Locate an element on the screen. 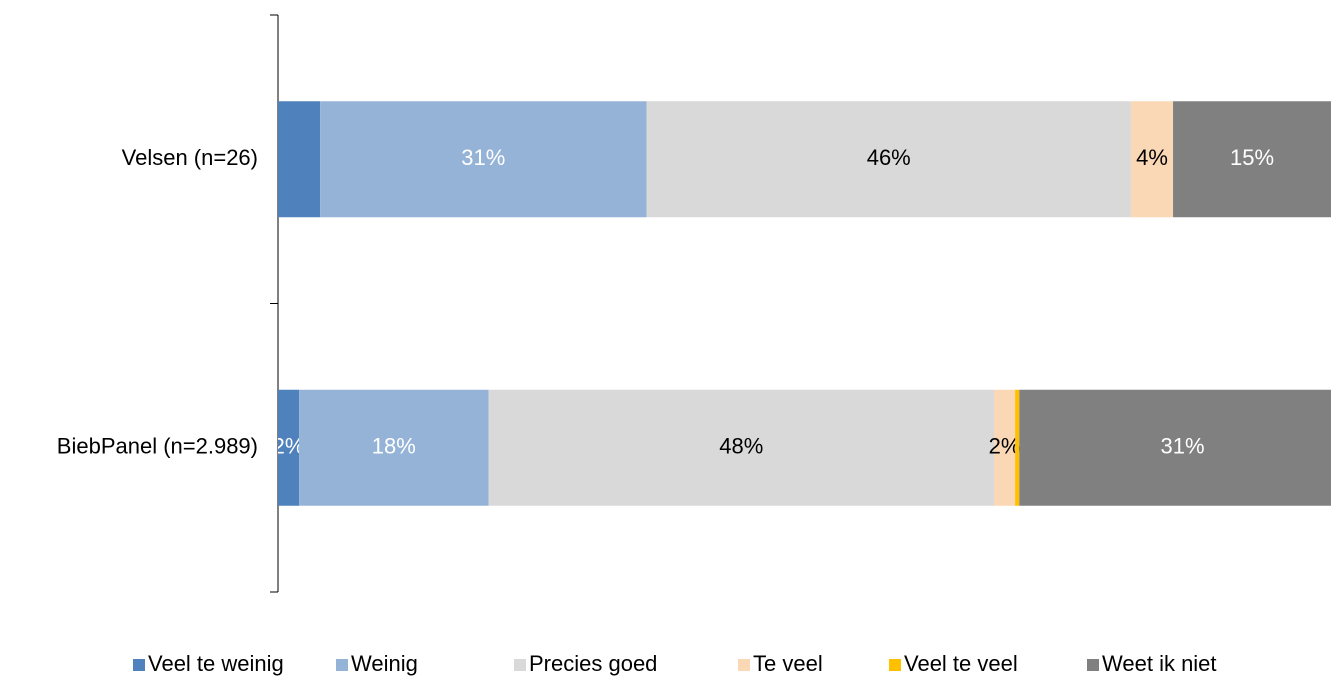 This screenshot has height=678, width=1331. data-label: 46% is located at coordinates (889, 157).